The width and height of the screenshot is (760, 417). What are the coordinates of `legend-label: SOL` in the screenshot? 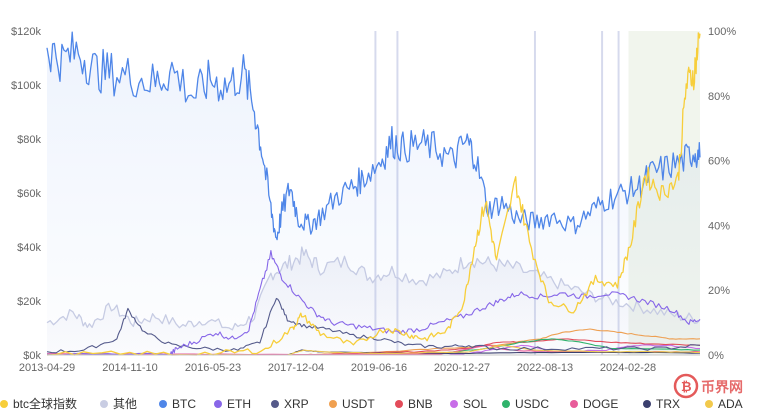 It's located at (475, 404).